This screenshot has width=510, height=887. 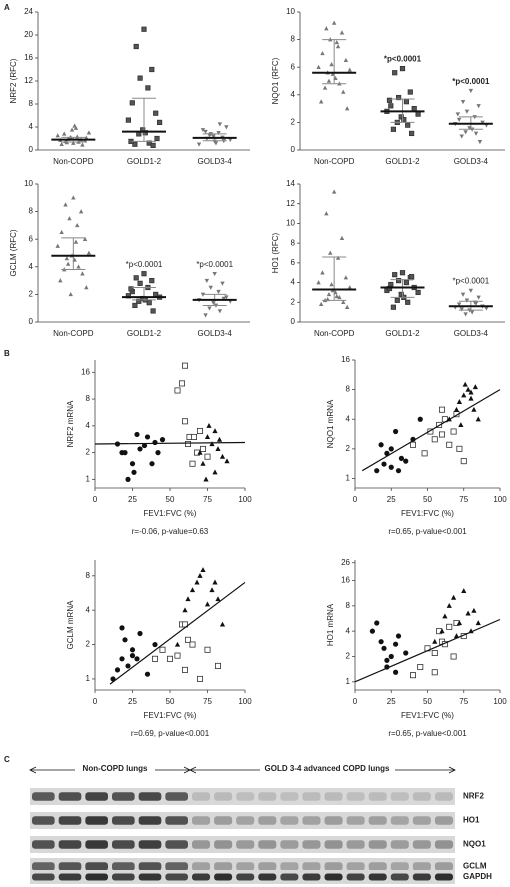 What do you see at coordinates (355, 701) in the screenshot?
I see `x-tick-label: 0` at bounding box center [355, 701].